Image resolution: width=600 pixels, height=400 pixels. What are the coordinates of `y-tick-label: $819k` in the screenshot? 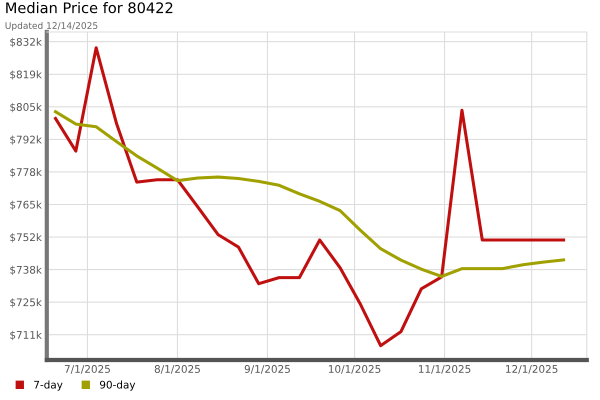 It's located at (26, 75).